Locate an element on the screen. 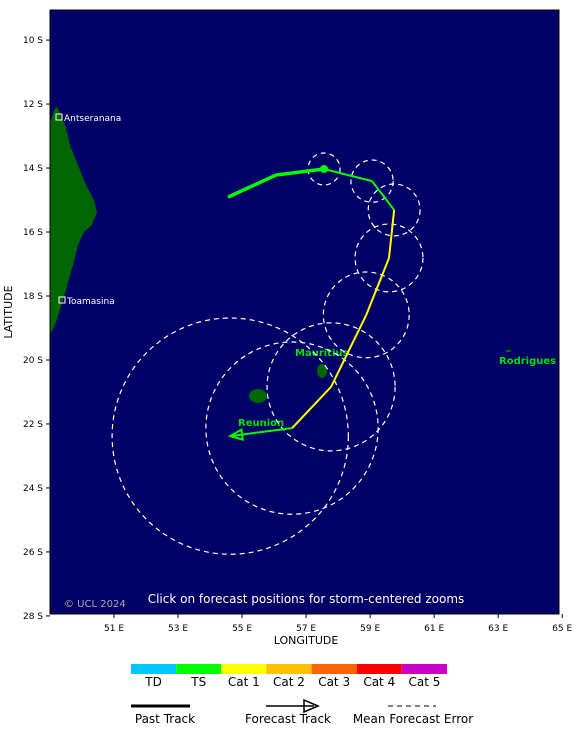  legend-label: Mean Forecast Error is located at coordinates (413, 719).